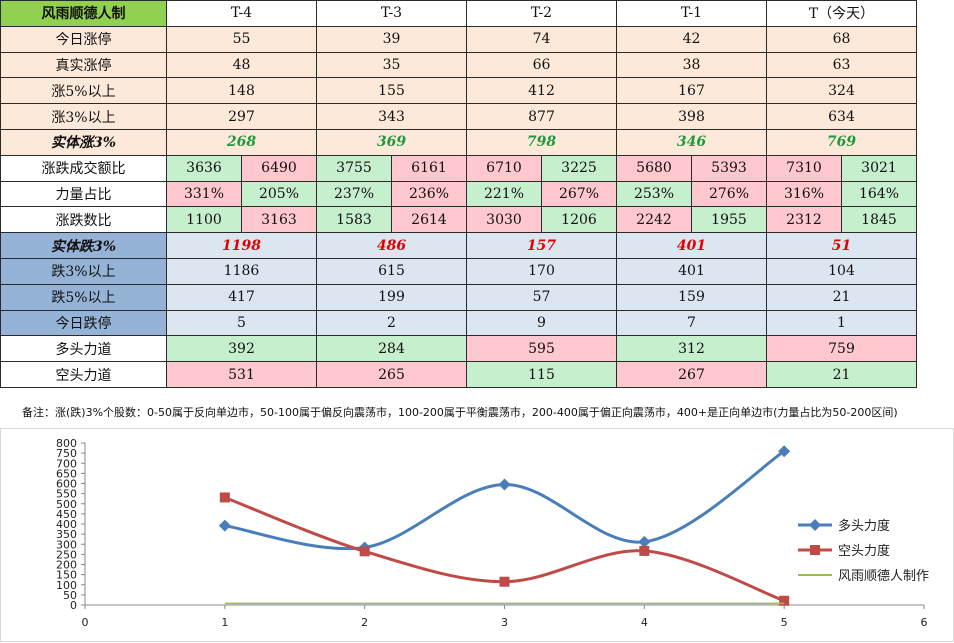  I want to click on table-cell: 159, so click(691, 297).